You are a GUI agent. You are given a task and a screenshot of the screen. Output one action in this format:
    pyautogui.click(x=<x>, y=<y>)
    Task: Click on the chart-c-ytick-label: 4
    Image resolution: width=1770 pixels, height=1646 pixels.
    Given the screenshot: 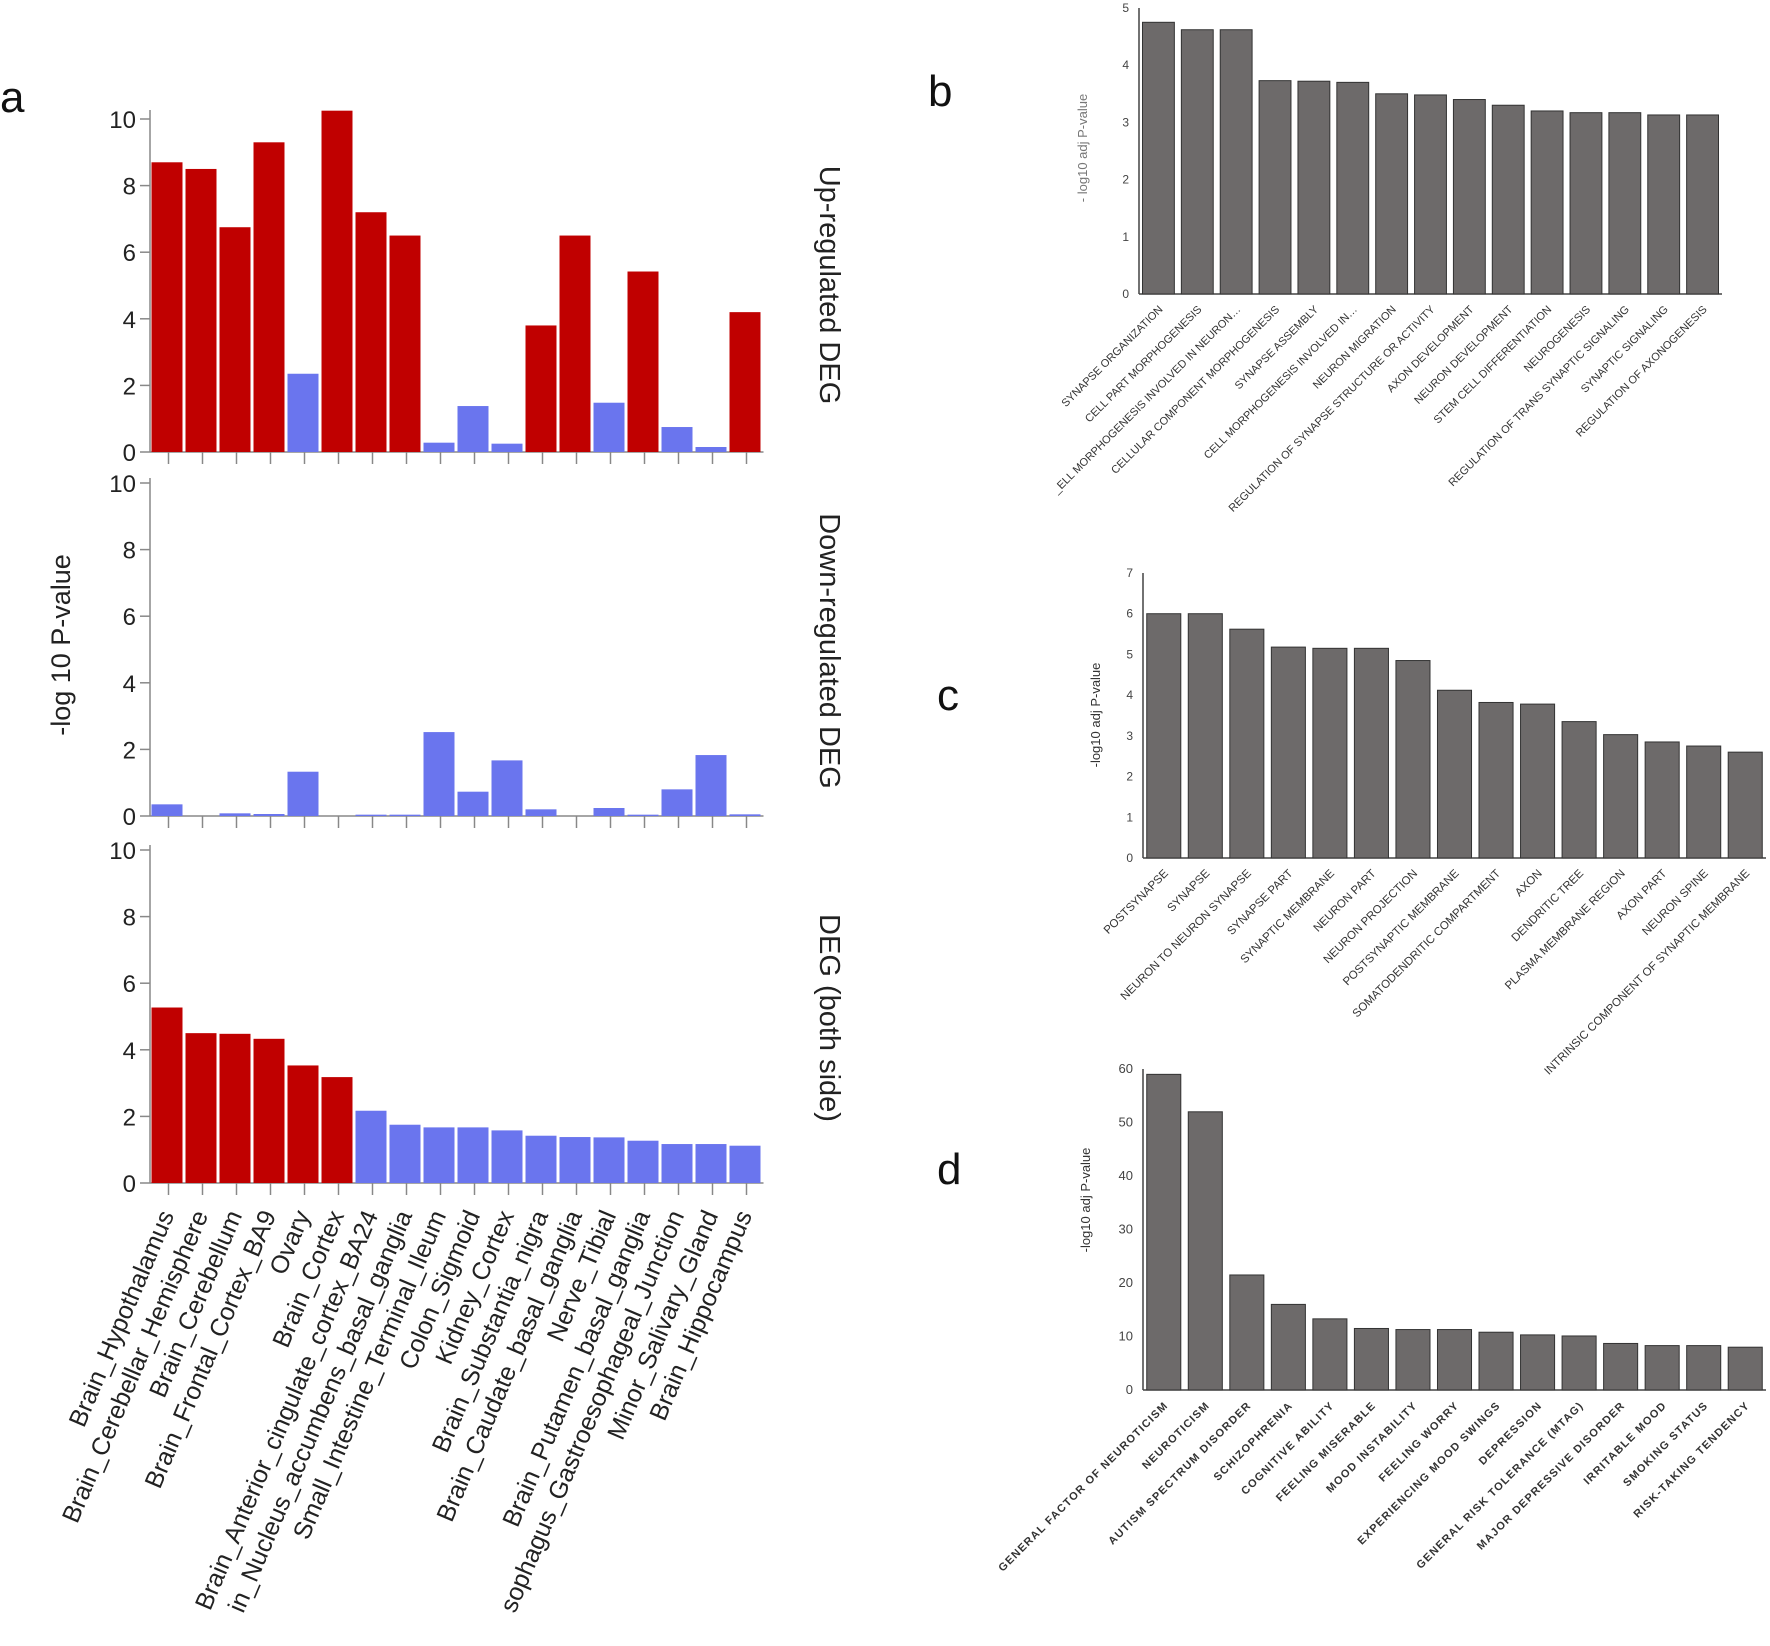 What is the action you would take?
    pyautogui.click(x=1129, y=695)
    